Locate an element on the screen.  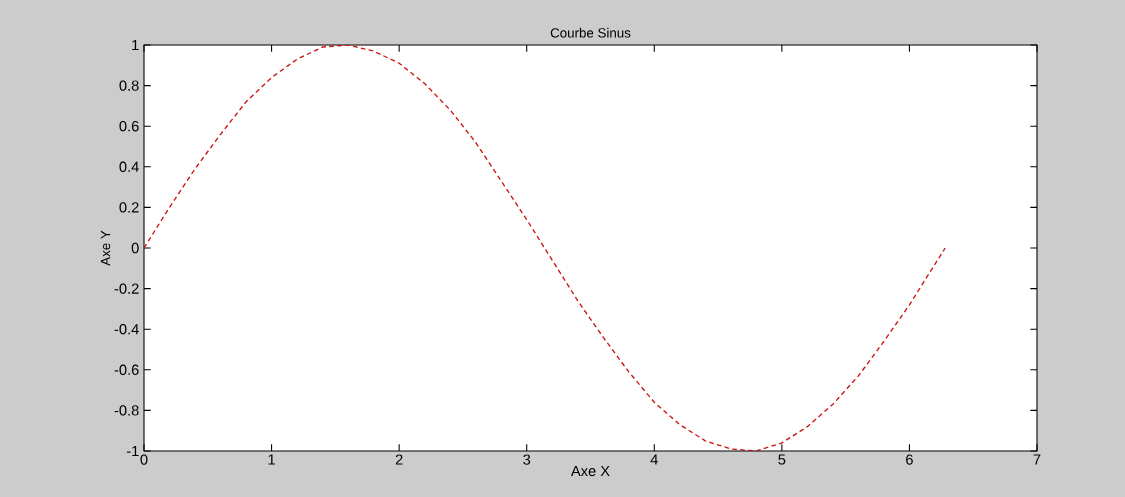
x-tick-label: 1 is located at coordinates (271, 459).